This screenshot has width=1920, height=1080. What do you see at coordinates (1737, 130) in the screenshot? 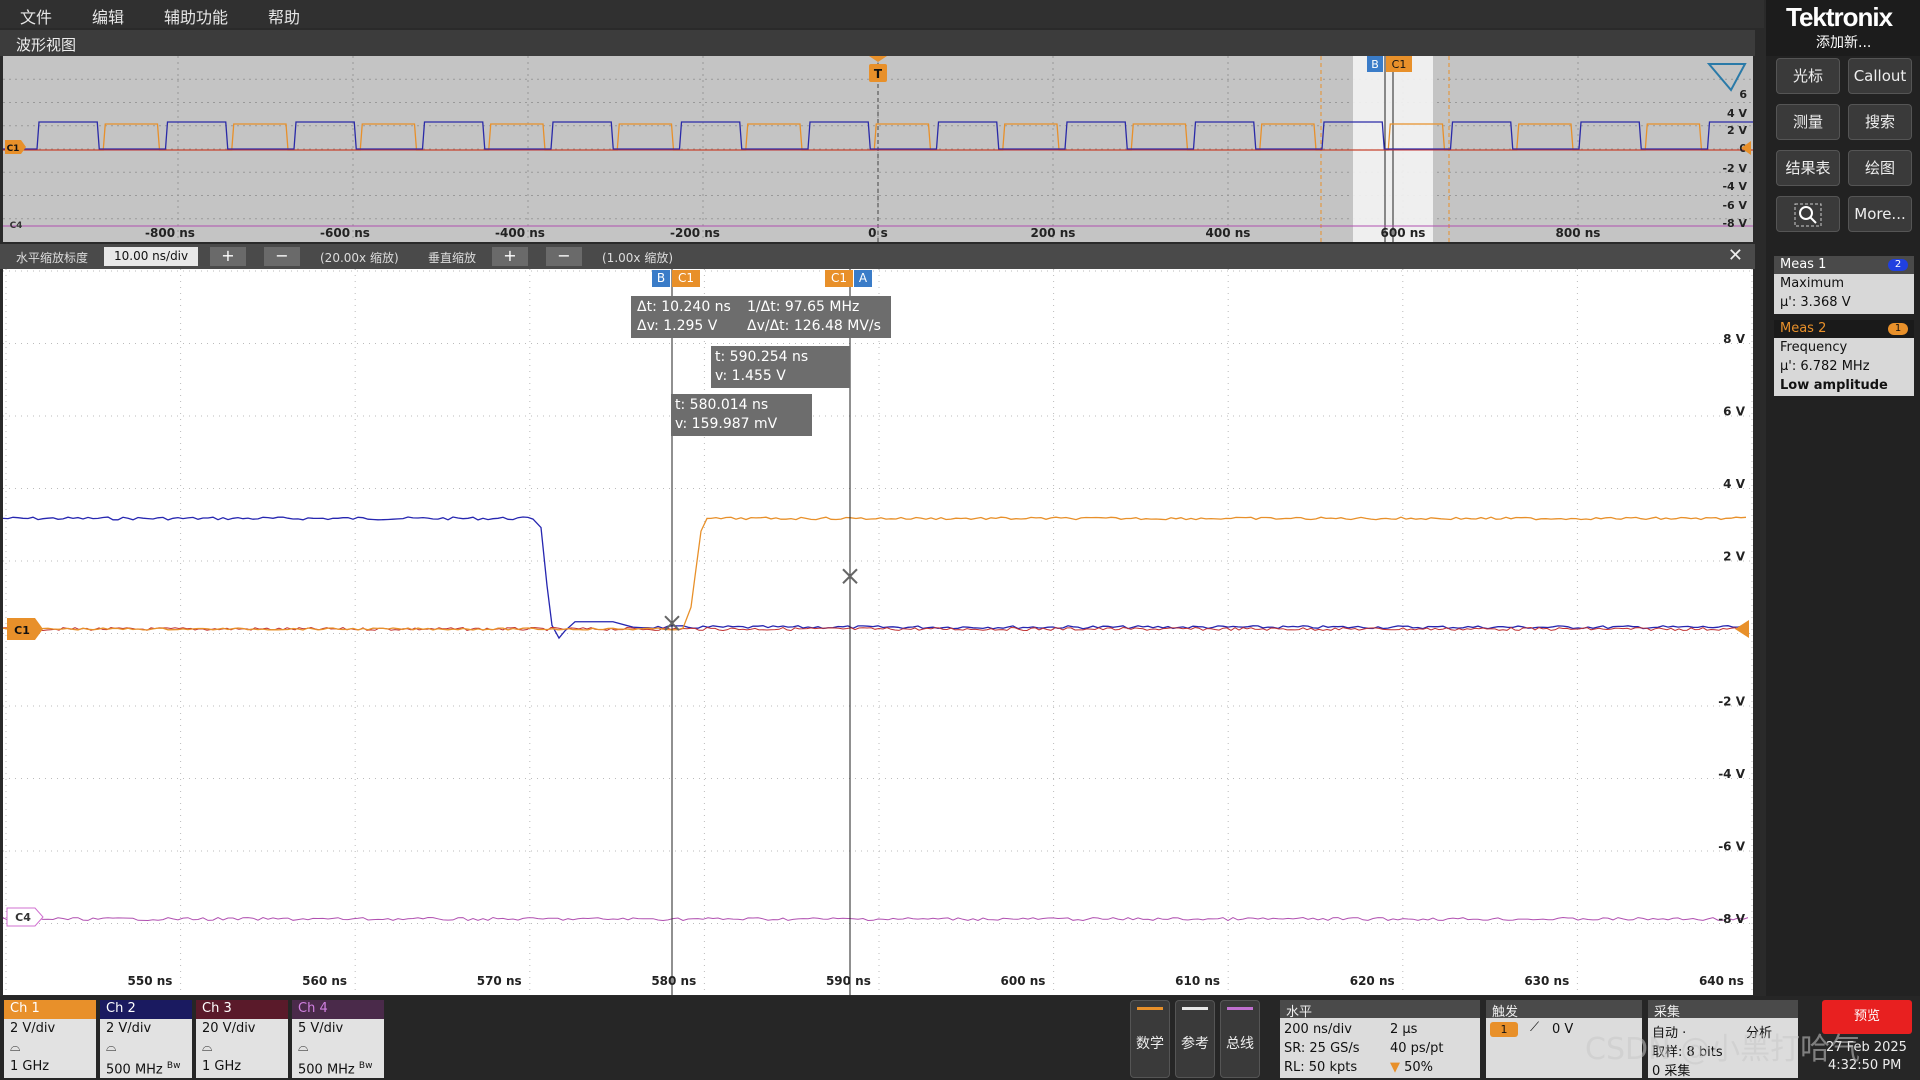
I see `ov-volt-label: 2 V` at bounding box center [1737, 130].